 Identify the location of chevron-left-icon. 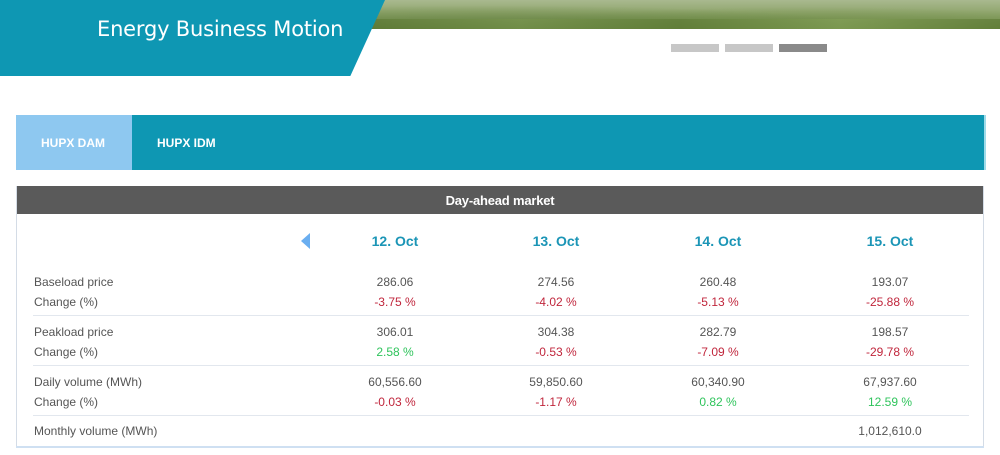
(305, 241).